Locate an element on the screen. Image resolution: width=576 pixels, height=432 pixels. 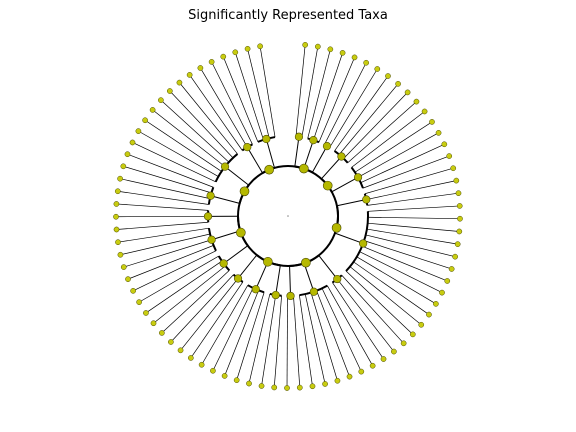
clade-node-c8 is located at coordinates (269, 169).